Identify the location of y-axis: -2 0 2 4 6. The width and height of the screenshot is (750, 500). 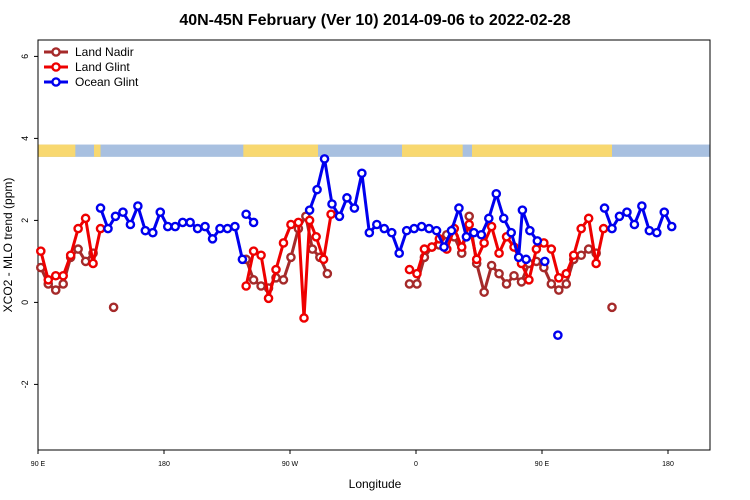
(29, 221).